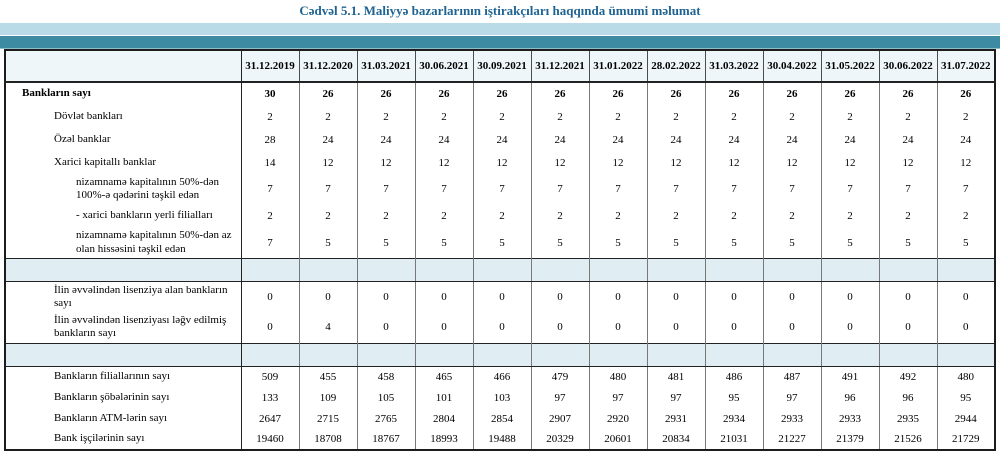  Describe the element at coordinates (965, 439) in the screenshot. I see `cell-value: 21729` at that location.